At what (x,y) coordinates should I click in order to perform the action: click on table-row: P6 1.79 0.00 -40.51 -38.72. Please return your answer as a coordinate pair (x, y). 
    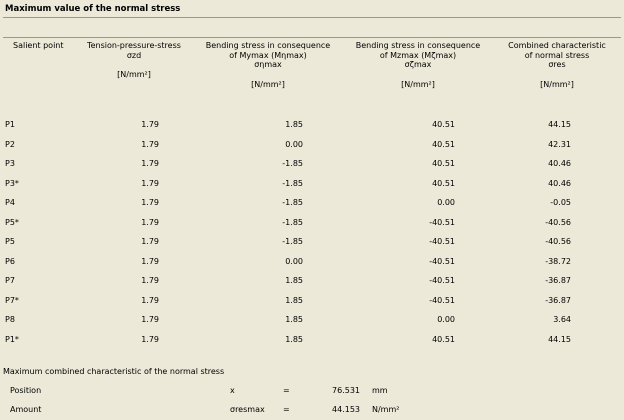
    Looking at the image, I should click on (312, 262).